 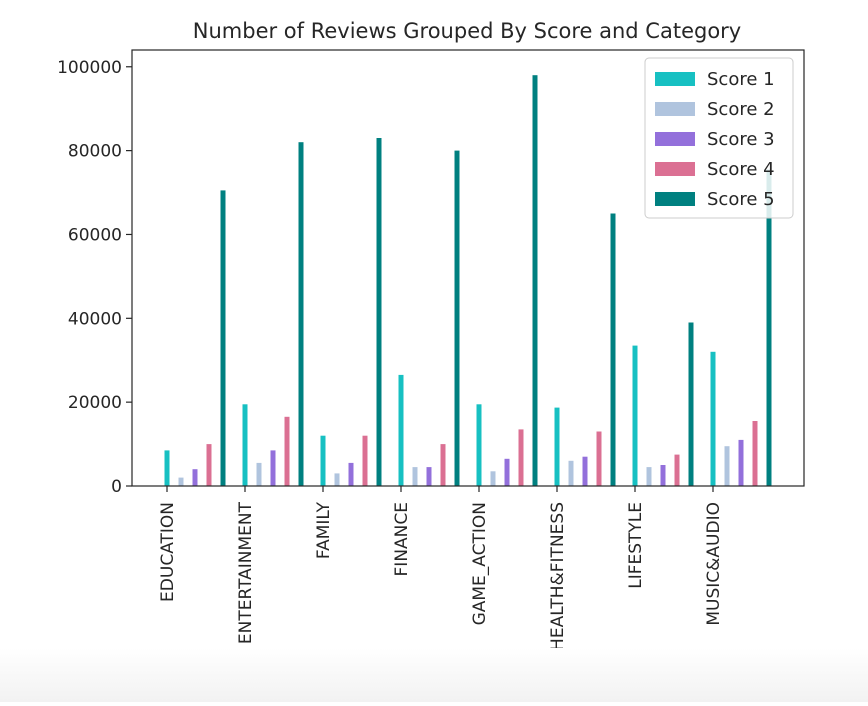 What do you see at coordinates (493, 478) in the screenshot?
I see `bar-score-2-game_action` at bounding box center [493, 478].